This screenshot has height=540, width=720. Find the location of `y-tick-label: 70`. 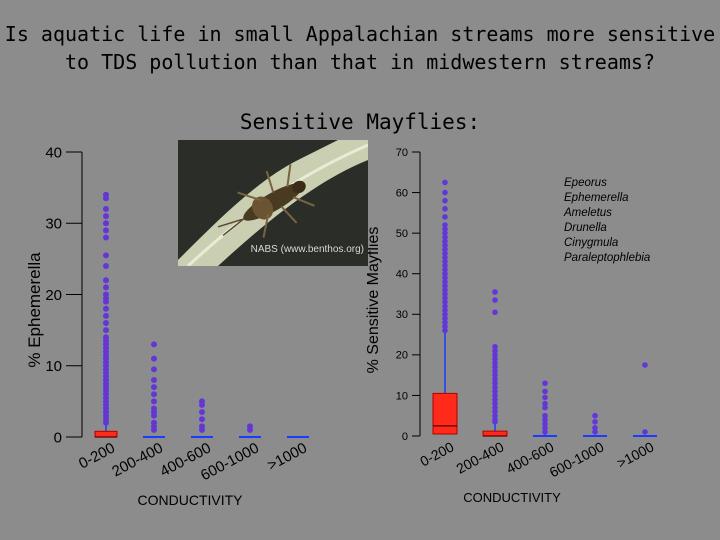

y-tick-label: 70 is located at coordinates (402, 153).